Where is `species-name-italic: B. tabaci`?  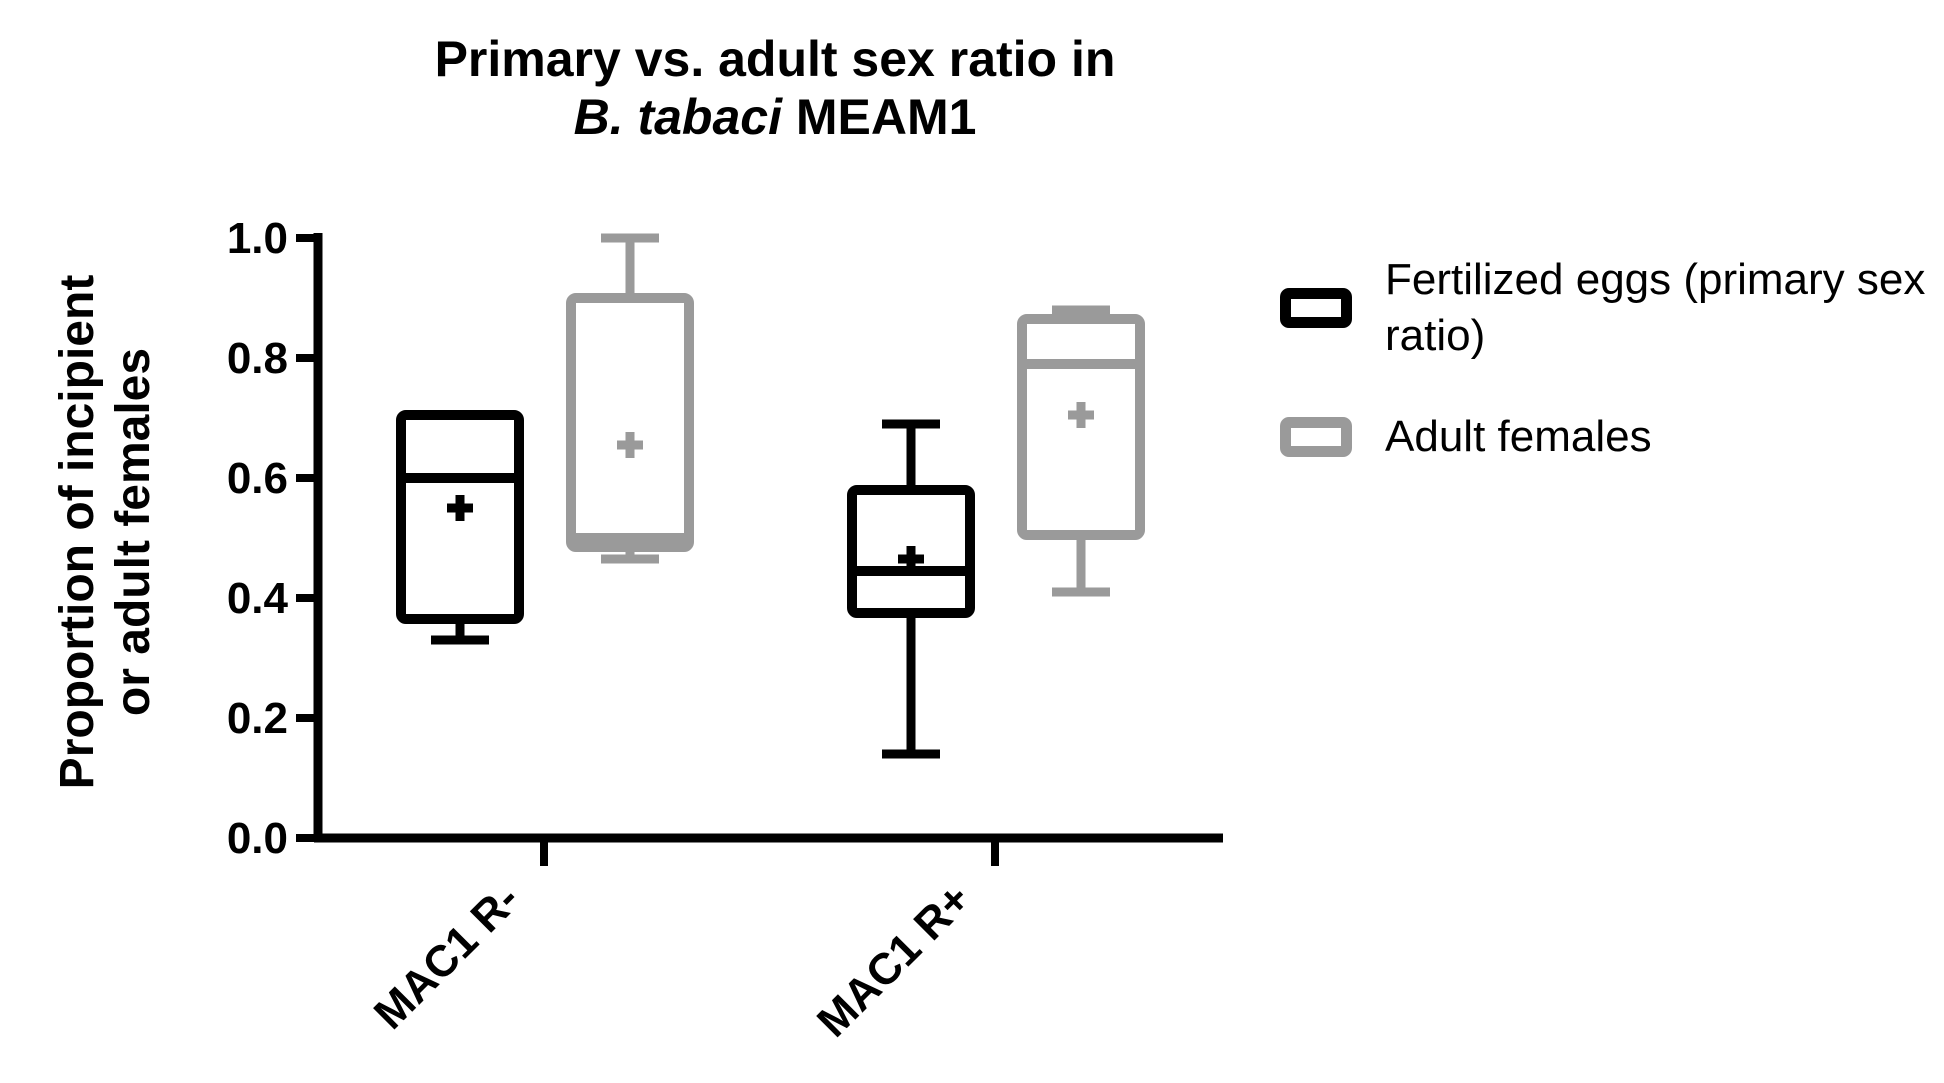
species-name-italic: B. tabaci is located at coordinates (677, 117).